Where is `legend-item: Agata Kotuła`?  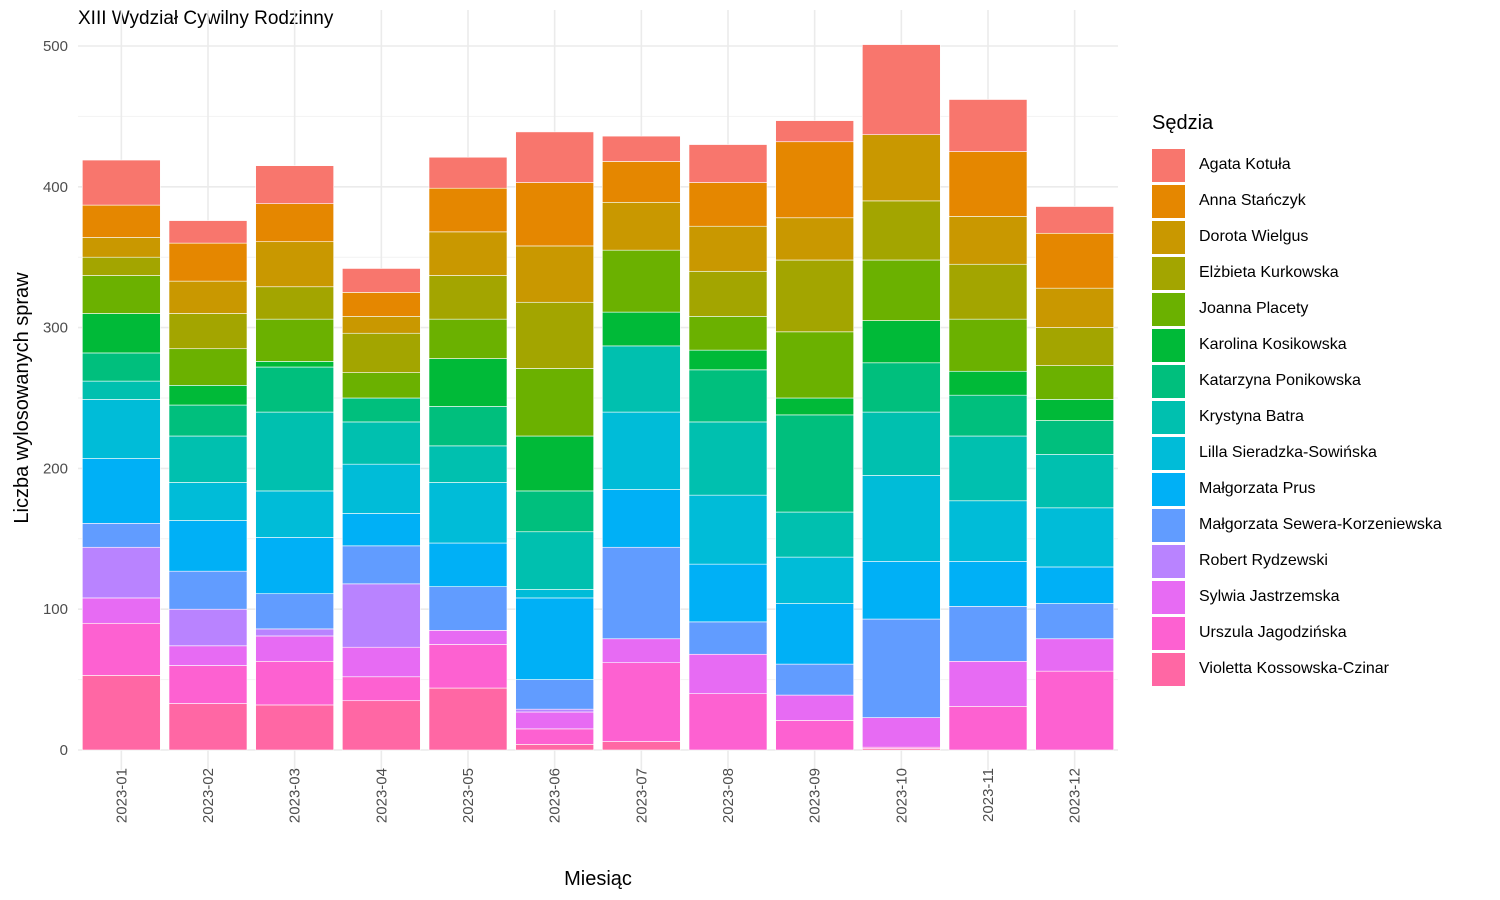
legend-item: Agata Kotuła is located at coordinates (1297, 165).